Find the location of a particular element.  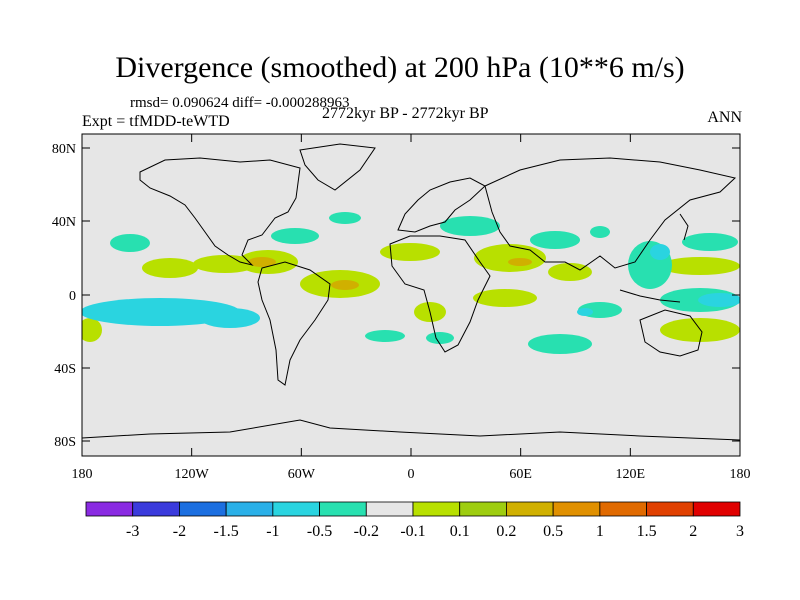

x-tick-label: 0 is located at coordinates (411, 474).